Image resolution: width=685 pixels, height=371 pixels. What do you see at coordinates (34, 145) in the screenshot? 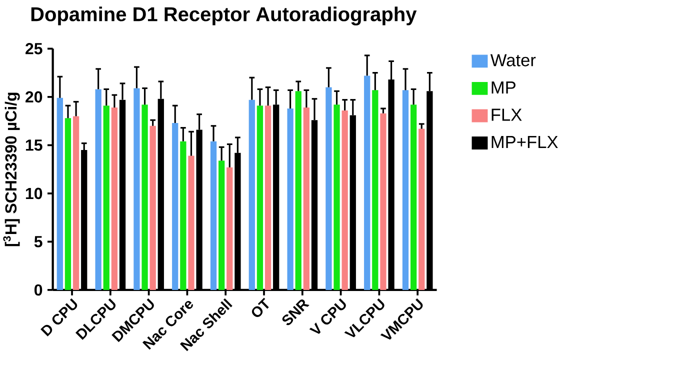
I see `y-tick-label: 15` at bounding box center [34, 145].